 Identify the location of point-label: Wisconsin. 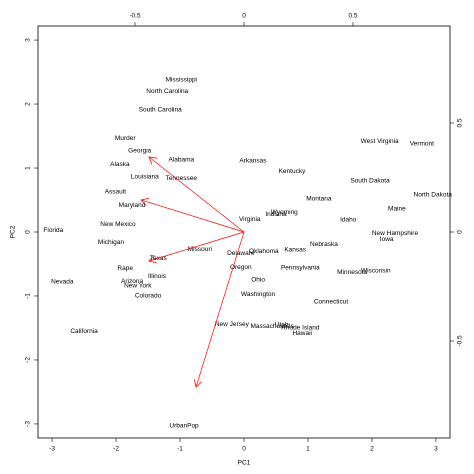
(376, 271).